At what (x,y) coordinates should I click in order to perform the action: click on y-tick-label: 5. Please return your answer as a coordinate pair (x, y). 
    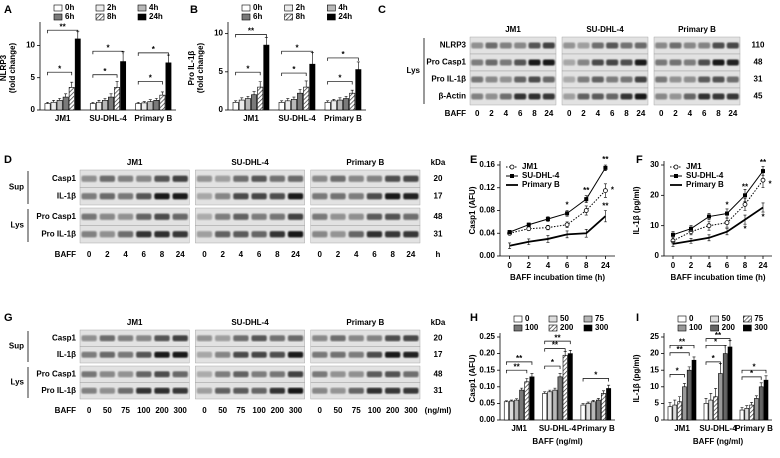
    Looking at the image, I should click on (33, 77).